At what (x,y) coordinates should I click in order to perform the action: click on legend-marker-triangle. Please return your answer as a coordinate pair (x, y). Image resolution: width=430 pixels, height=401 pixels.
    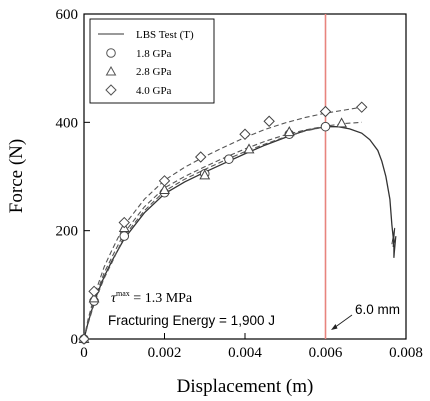
    Looking at the image, I should click on (111, 70).